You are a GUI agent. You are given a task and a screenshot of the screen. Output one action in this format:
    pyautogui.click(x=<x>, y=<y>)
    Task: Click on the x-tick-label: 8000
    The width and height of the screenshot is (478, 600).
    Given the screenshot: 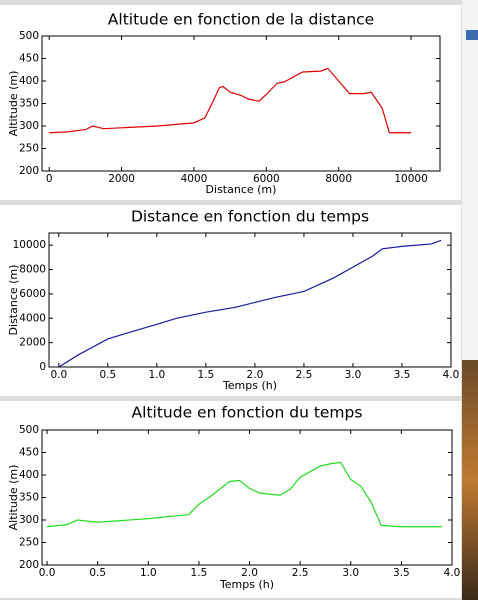 What is the action you would take?
    pyautogui.click(x=338, y=179)
    